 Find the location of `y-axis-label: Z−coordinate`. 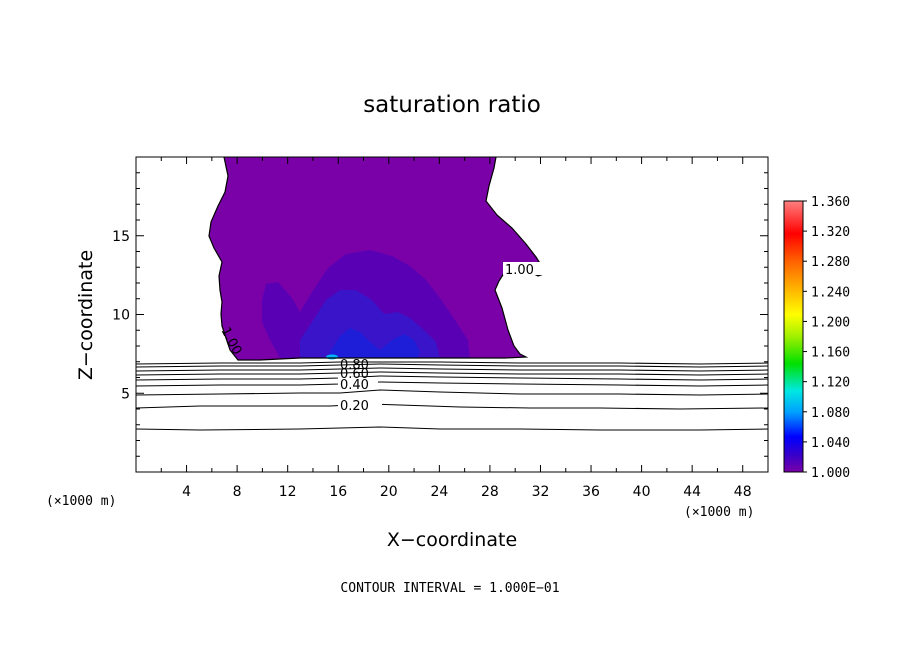

y-axis-label: Z−coordinate is located at coordinates (86, 315).